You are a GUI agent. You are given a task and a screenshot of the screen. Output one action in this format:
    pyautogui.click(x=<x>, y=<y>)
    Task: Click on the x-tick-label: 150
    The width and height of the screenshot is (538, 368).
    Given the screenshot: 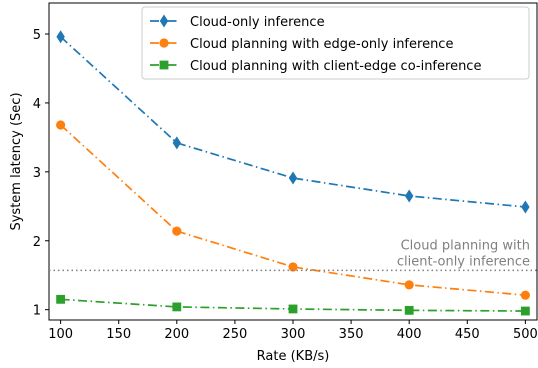 What is the action you would take?
    pyautogui.click(x=118, y=334)
    